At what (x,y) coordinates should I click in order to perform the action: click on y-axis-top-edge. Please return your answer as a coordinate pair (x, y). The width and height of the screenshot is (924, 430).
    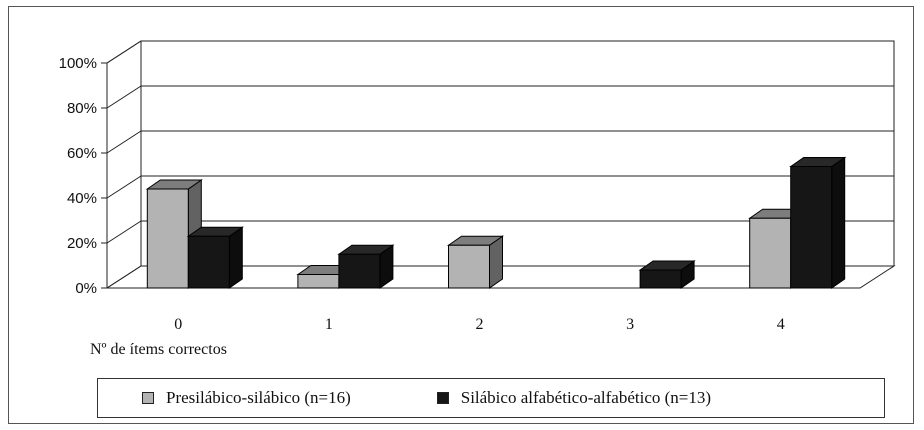
    Looking at the image, I should click on (124, 52).